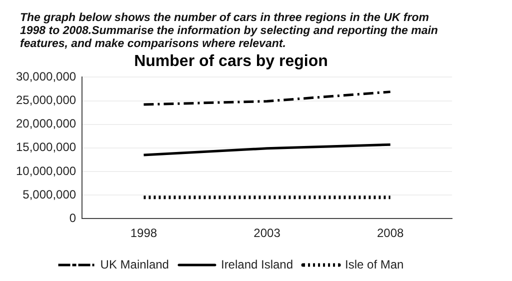 This screenshot has height=281, width=512. Describe the element at coordinates (144, 233) in the screenshot. I see `x-tick-label: 1998` at that location.